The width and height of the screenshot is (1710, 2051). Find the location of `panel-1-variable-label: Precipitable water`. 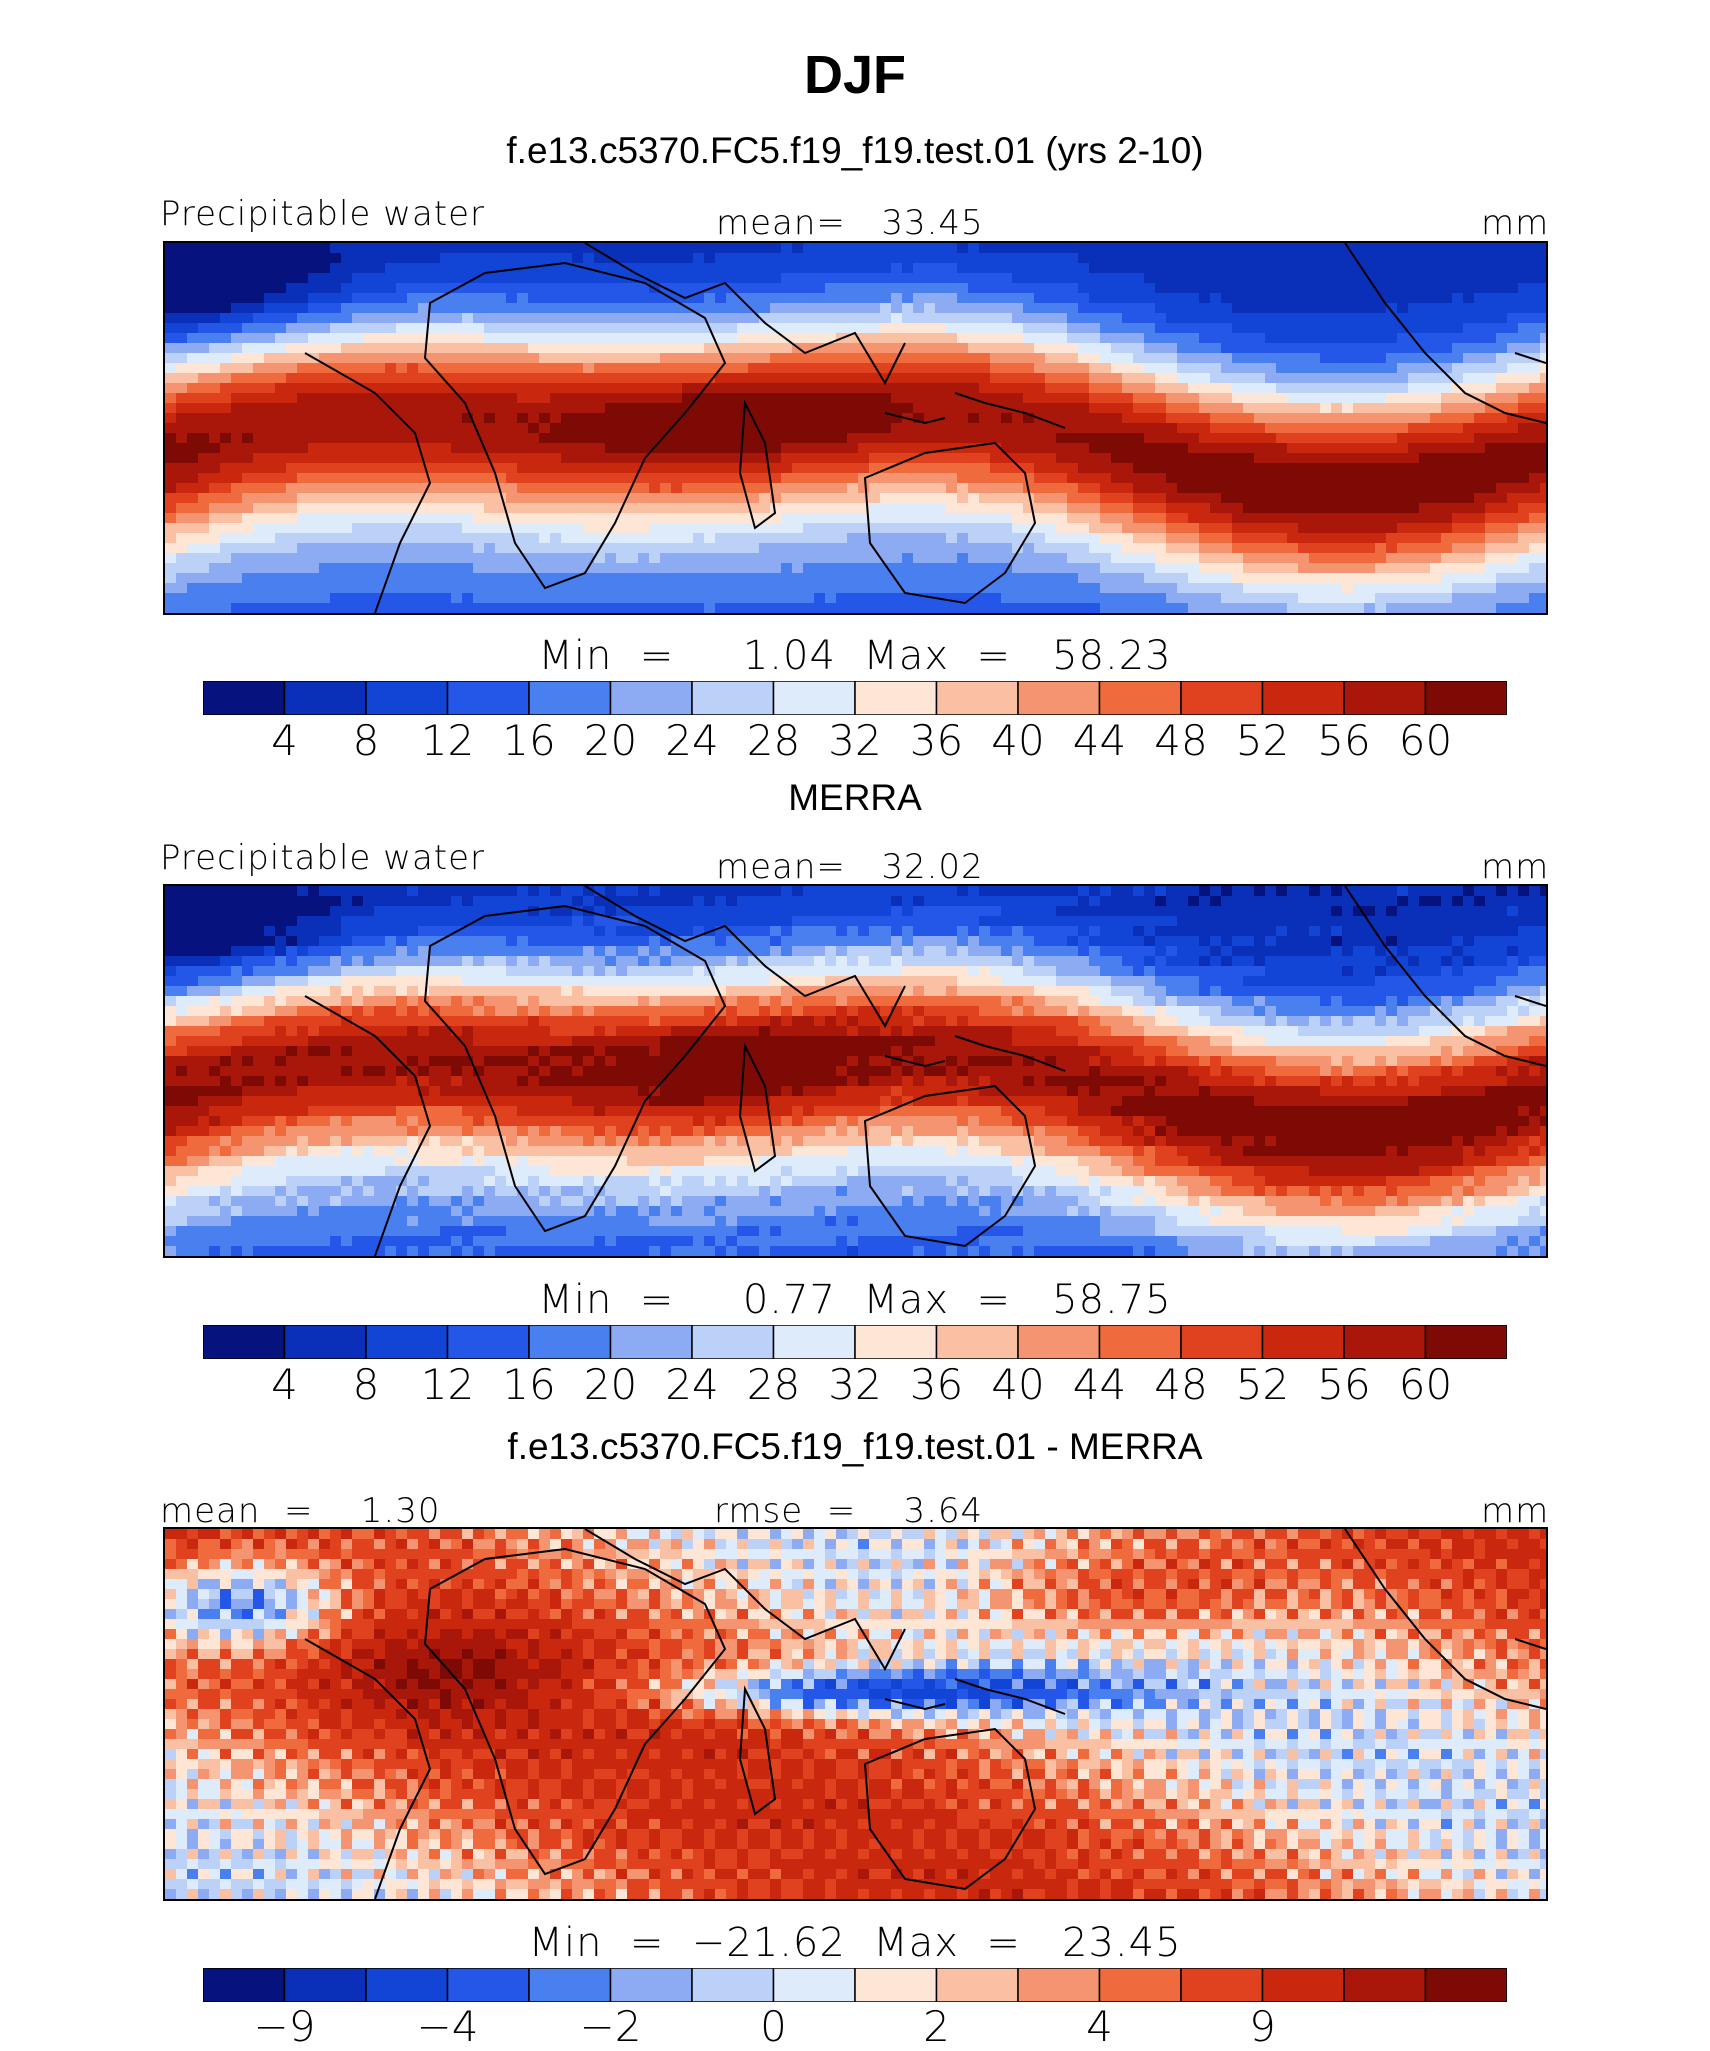

panel-1-variable-label: Precipitable water is located at coordinates (323, 214).